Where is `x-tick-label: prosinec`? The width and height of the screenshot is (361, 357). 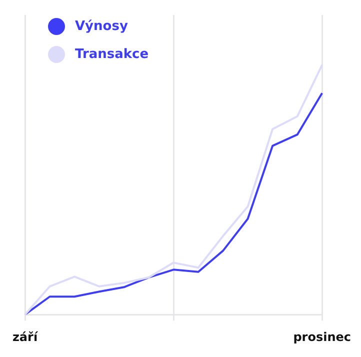 x-tick-label: prosinec is located at coordinates (322, 337).